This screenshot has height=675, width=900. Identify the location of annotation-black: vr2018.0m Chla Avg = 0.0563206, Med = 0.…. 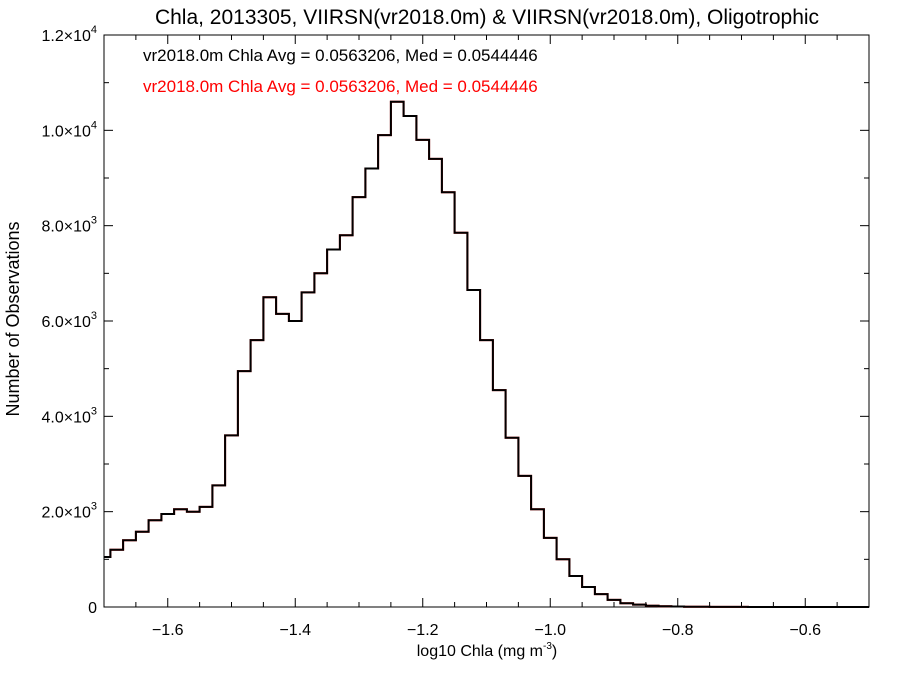
(340, 55).